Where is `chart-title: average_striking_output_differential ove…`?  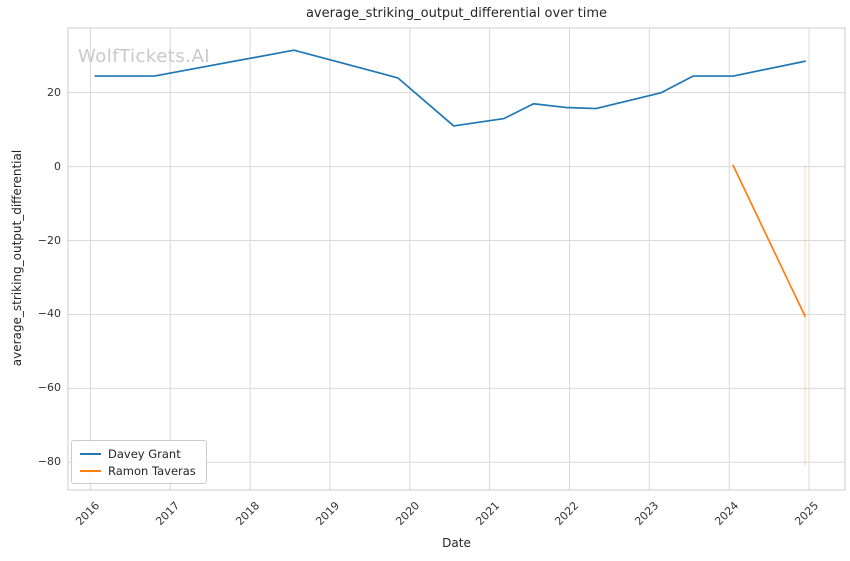 chart-title: average_striking_output_differential ove… is located at coordinates (456, 13).